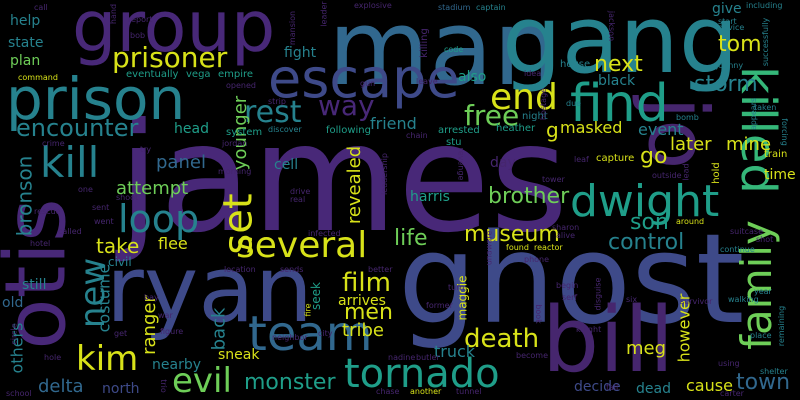  What do you see at coordinates (749, 144) in the screenshot?
I see `word-mine: mine` at bounding box center [749, 144].